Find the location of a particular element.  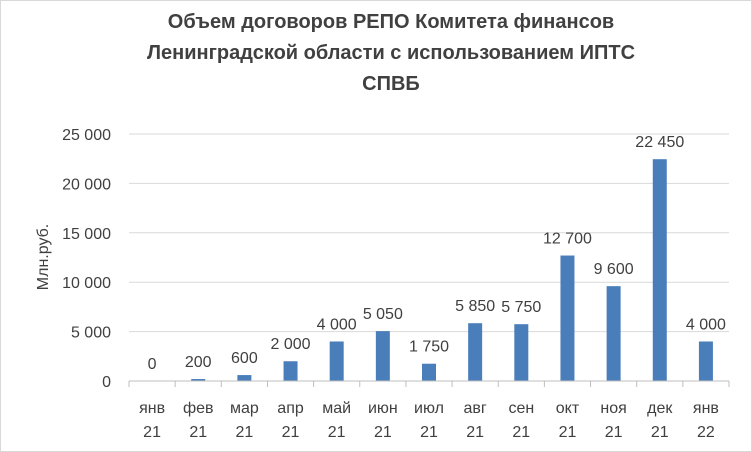

y-tick-label: 5 000 is located at coordinates (91, 333).